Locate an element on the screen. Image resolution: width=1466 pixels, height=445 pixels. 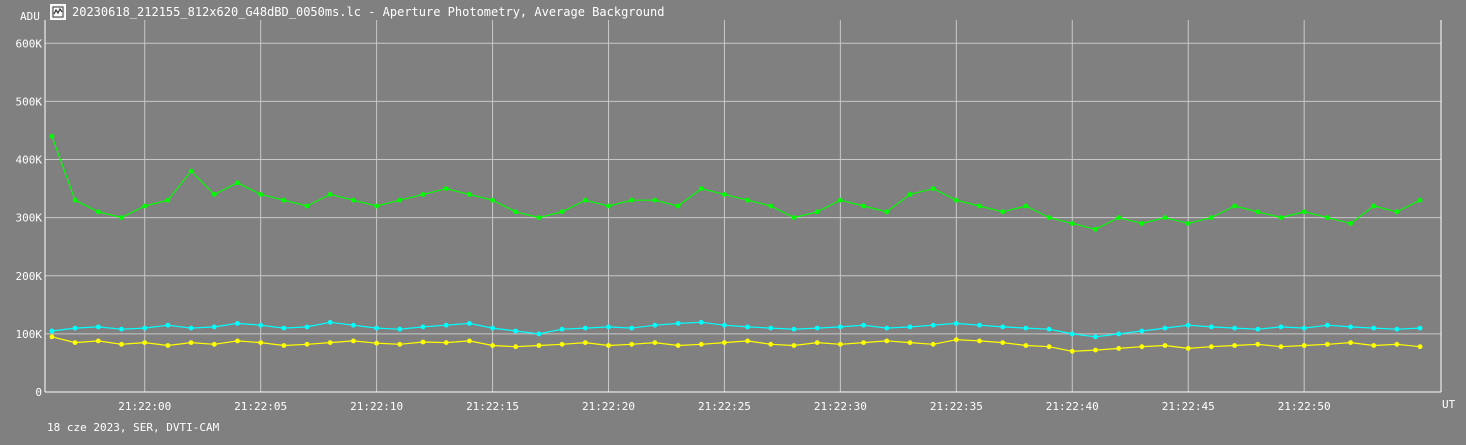
y-tick-label: 400K is located at coordinates (29, 160).